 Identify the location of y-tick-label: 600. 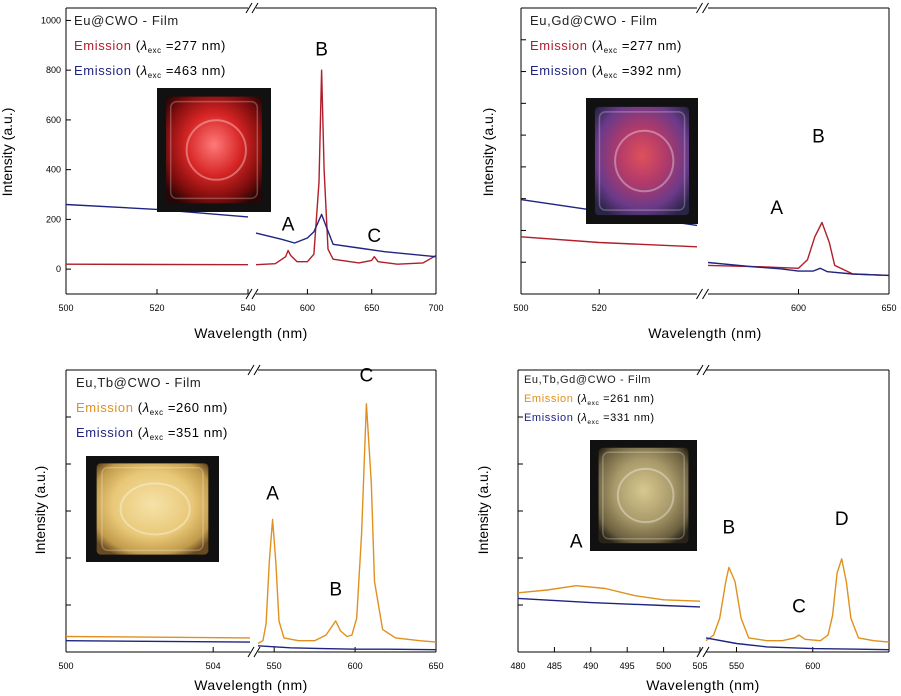
(53, 120).